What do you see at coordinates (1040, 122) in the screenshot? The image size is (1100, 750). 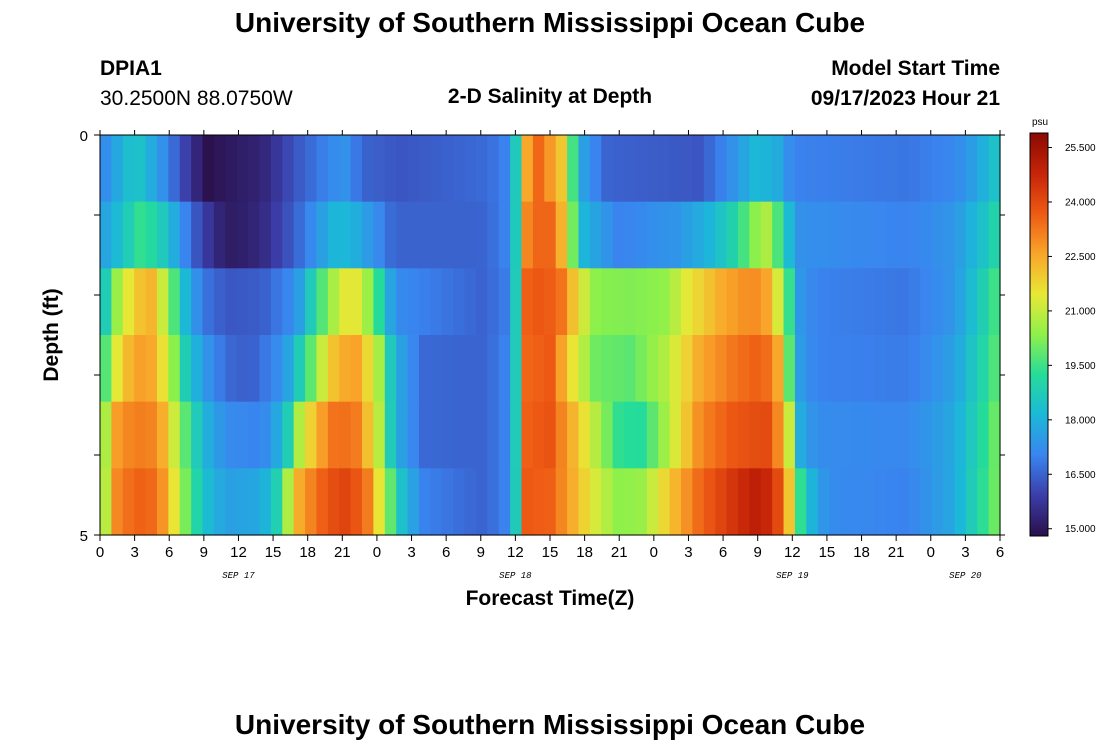 I see `colorbar-unit: psu` at bounding box center [1040, 122].